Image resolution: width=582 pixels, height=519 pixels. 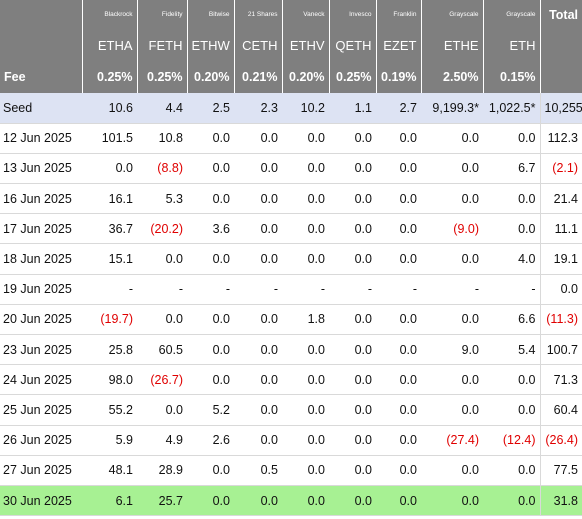 I want to click on row-label: 26 Jun 2025, so click(x=41, y=440).